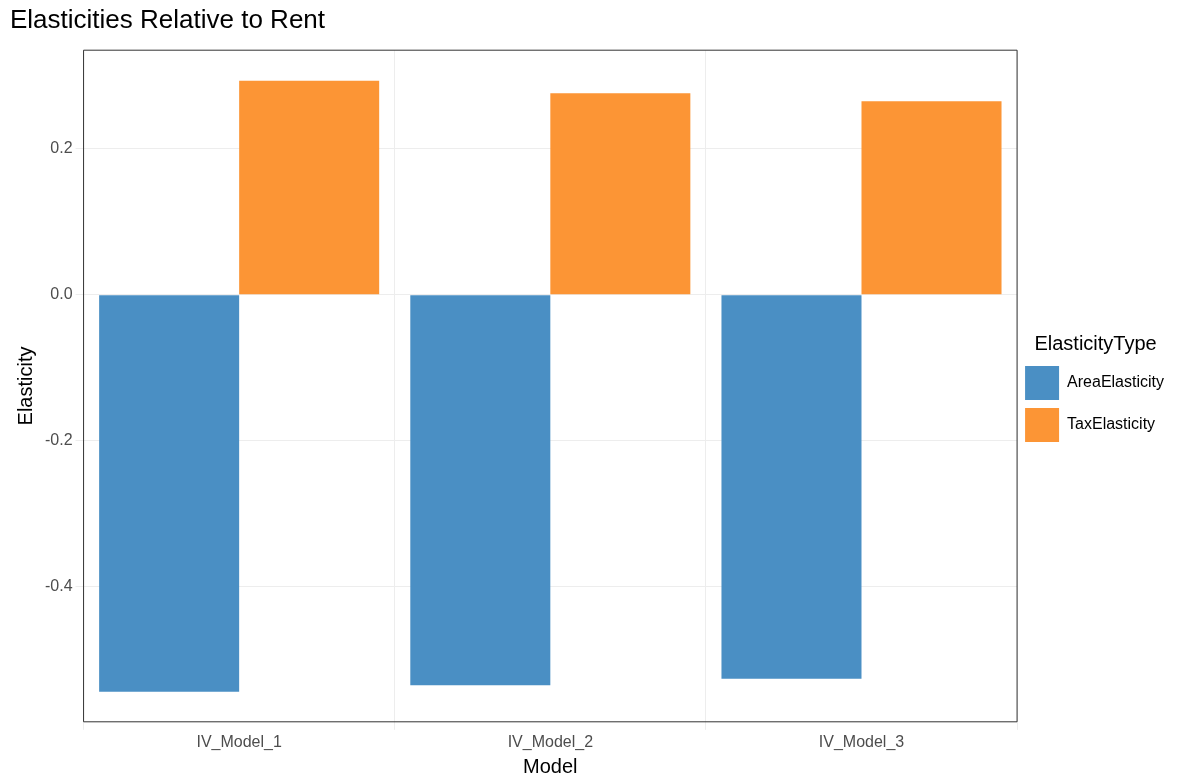  Describe the element at coordinates (168, 18) in the screenshot. I see `chart-title: Elasticities Relative to Rent` at that location.